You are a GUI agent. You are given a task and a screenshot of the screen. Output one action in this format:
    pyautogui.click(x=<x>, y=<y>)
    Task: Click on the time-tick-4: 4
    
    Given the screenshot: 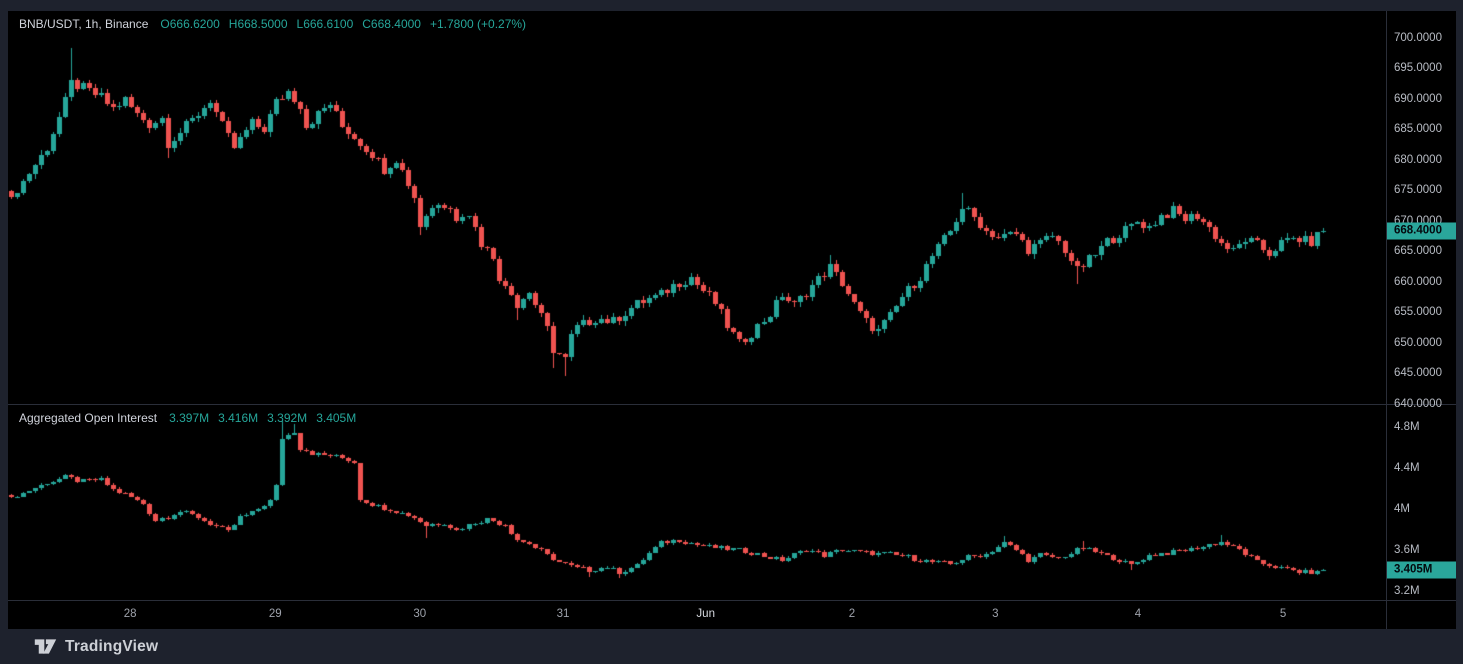 What is the action you would take?
    pyautogui.click(x=1138, y=614)
    